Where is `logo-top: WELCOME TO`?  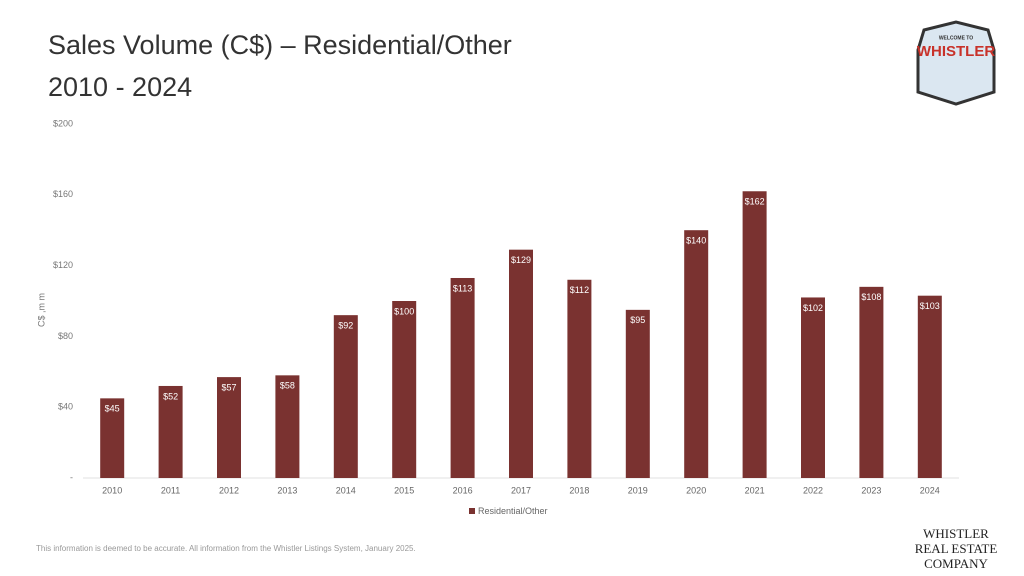 logo-top: WELCOME TO is located at coordinates (956, 38).